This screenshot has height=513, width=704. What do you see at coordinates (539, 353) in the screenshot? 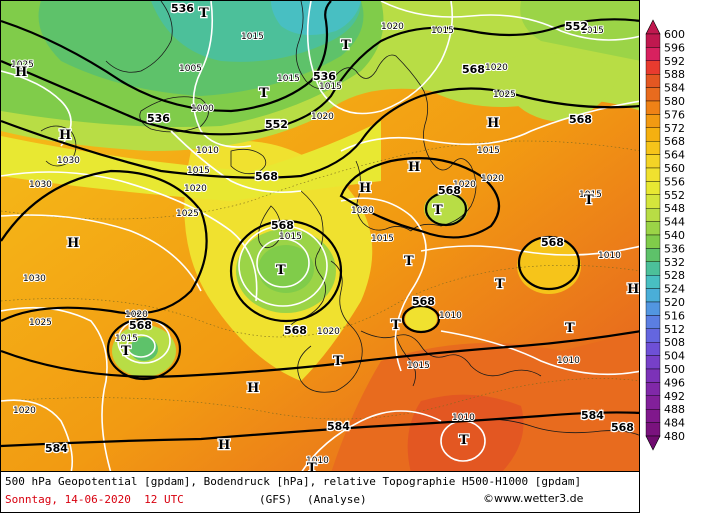
I see `isobar-1010-east` at bounding box center [539, 353].